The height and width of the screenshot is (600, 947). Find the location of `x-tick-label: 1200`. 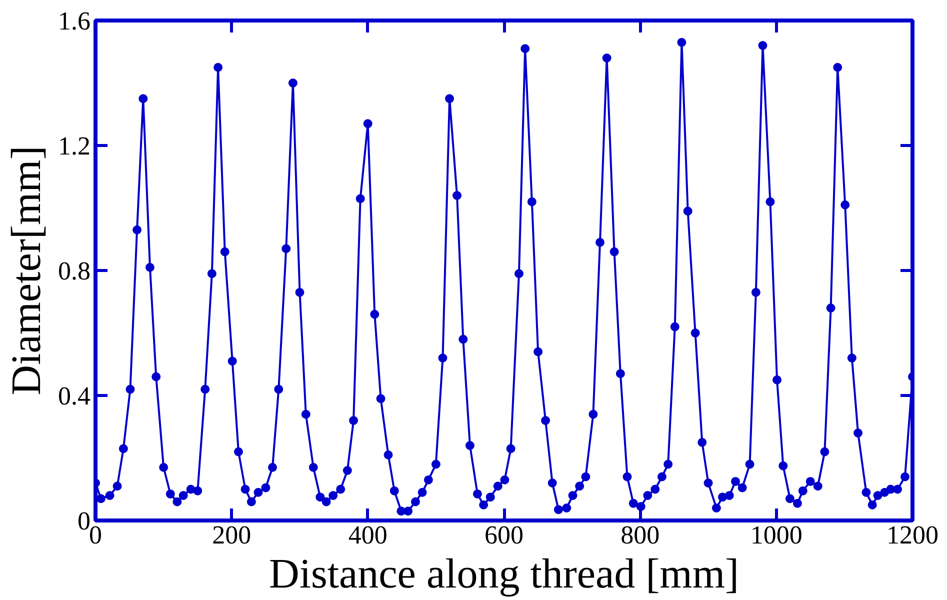

x-tick-label: 1200 is located at coordinates (912, 535).